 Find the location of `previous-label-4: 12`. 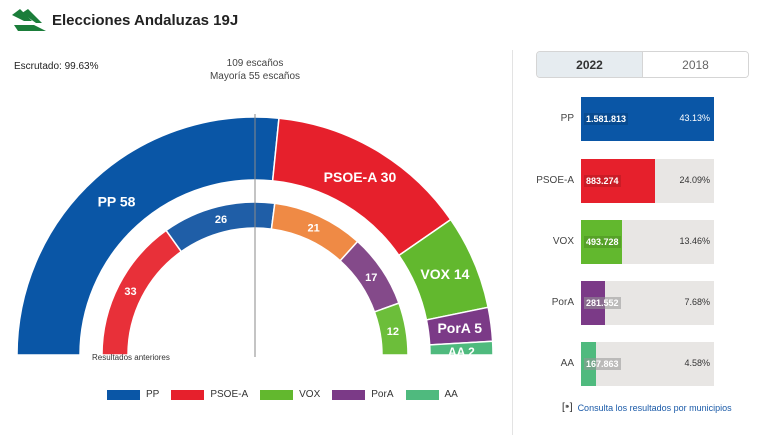

previous-label-4: 12 is located at coordinates (393, 332).